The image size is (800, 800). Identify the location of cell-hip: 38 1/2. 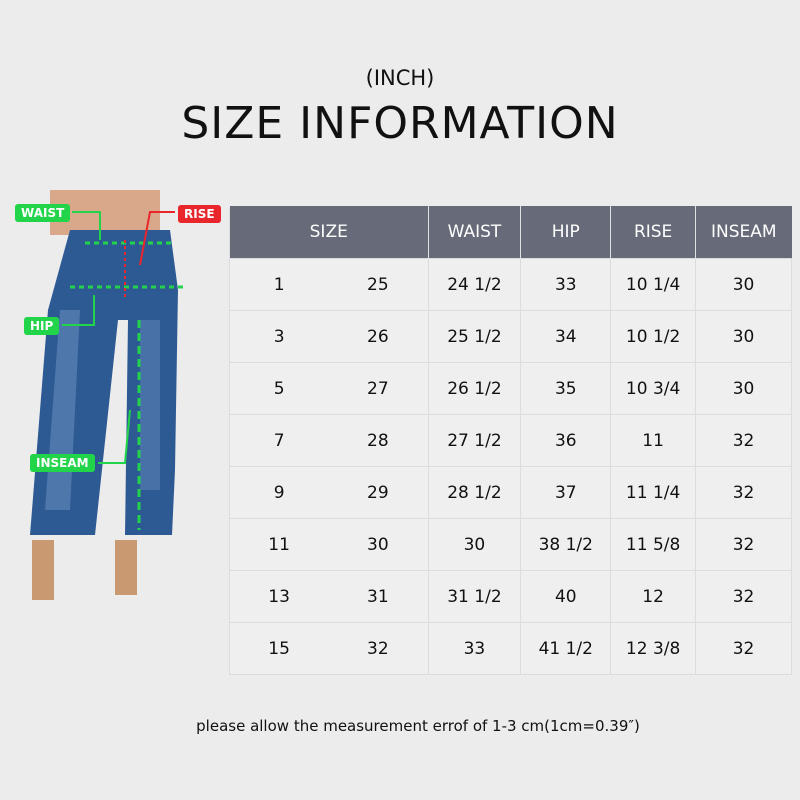
(566, 544).